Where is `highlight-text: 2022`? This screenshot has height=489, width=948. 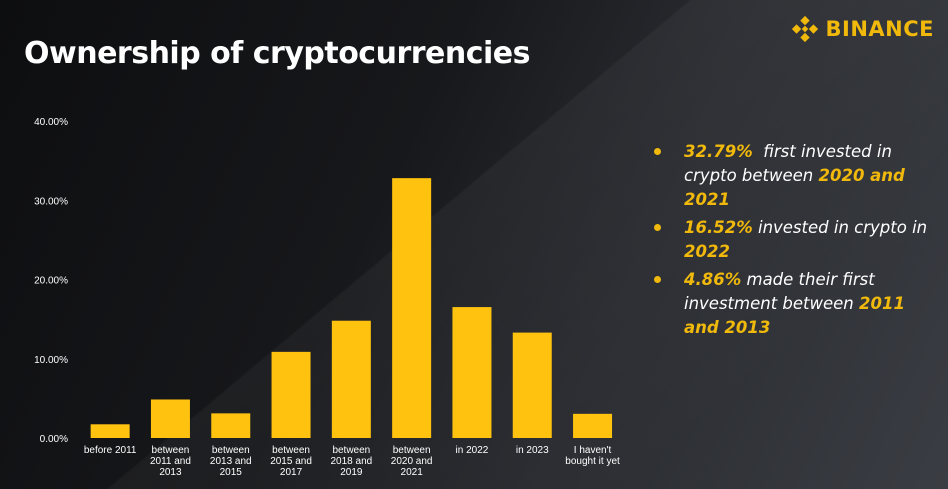 highlight-text: 2022 is located at coordinates (707, 251).